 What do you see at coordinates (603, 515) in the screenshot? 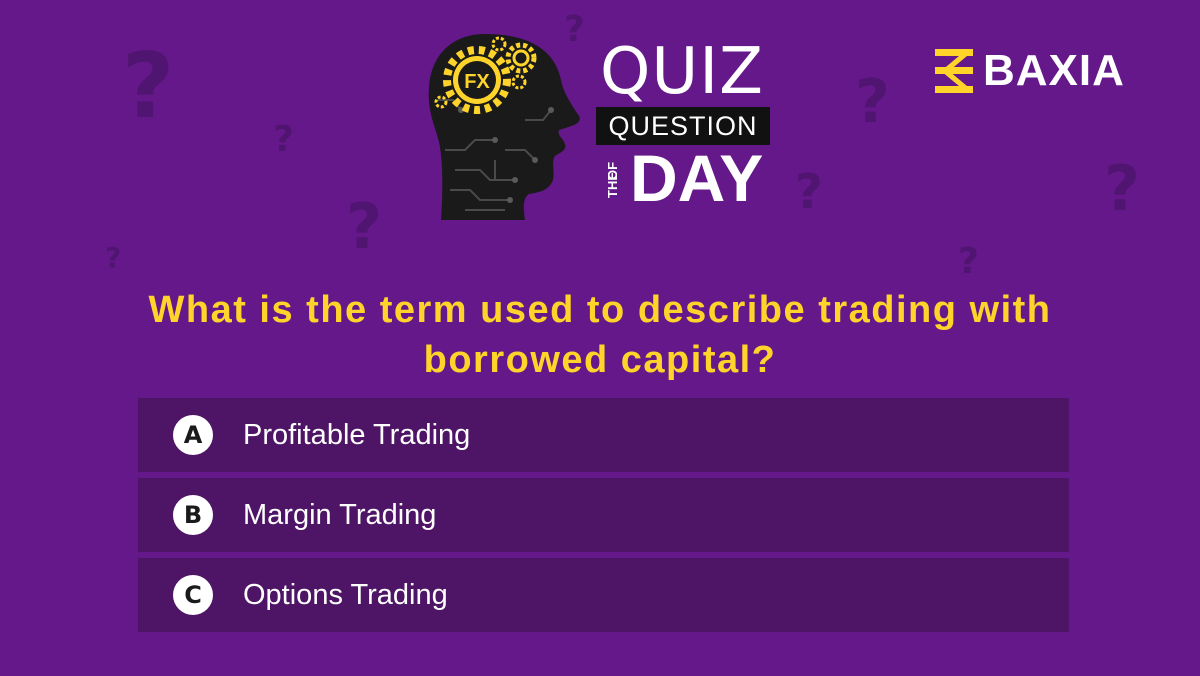
I see `option-b: B Margin Trading` at bounding box center [603, 515].